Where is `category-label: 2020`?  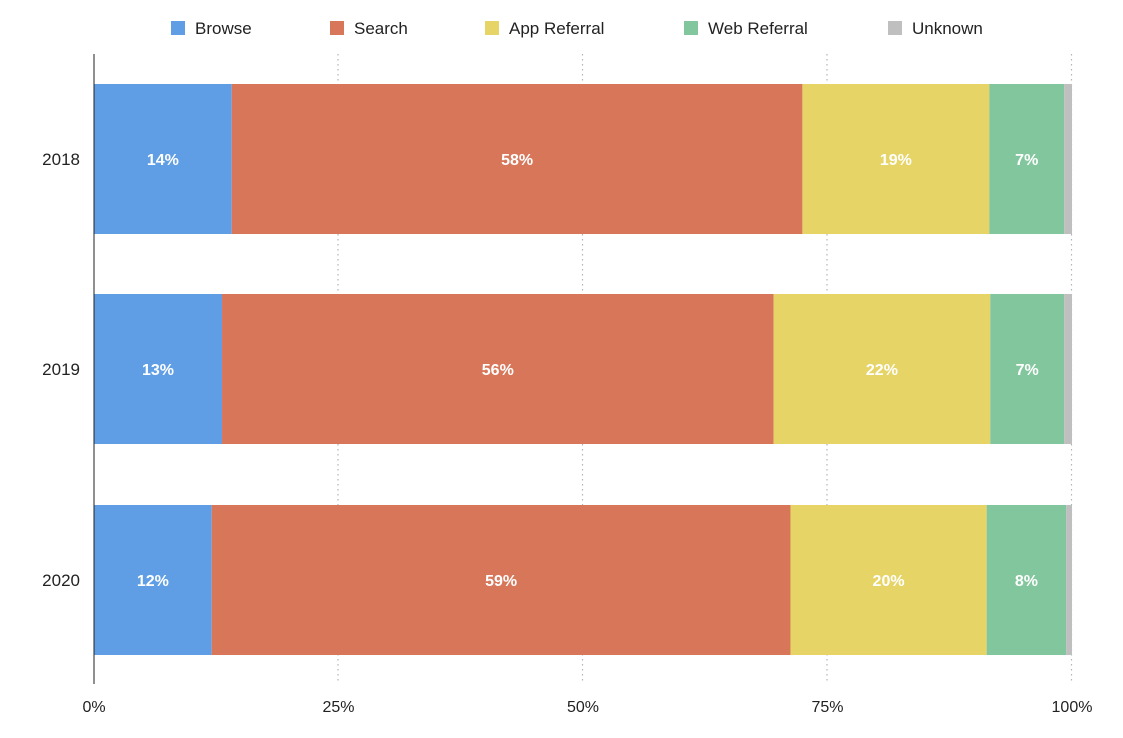 category-label: 2020 is located at coordinates (61, 580).